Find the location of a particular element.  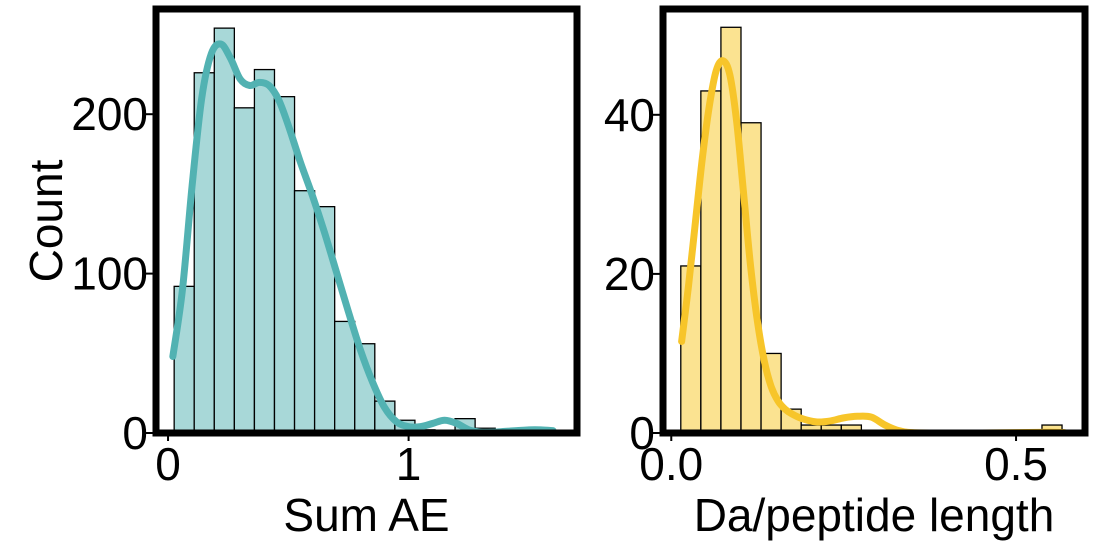

y-tick-label: 40 is located at coordinates (629, 115).